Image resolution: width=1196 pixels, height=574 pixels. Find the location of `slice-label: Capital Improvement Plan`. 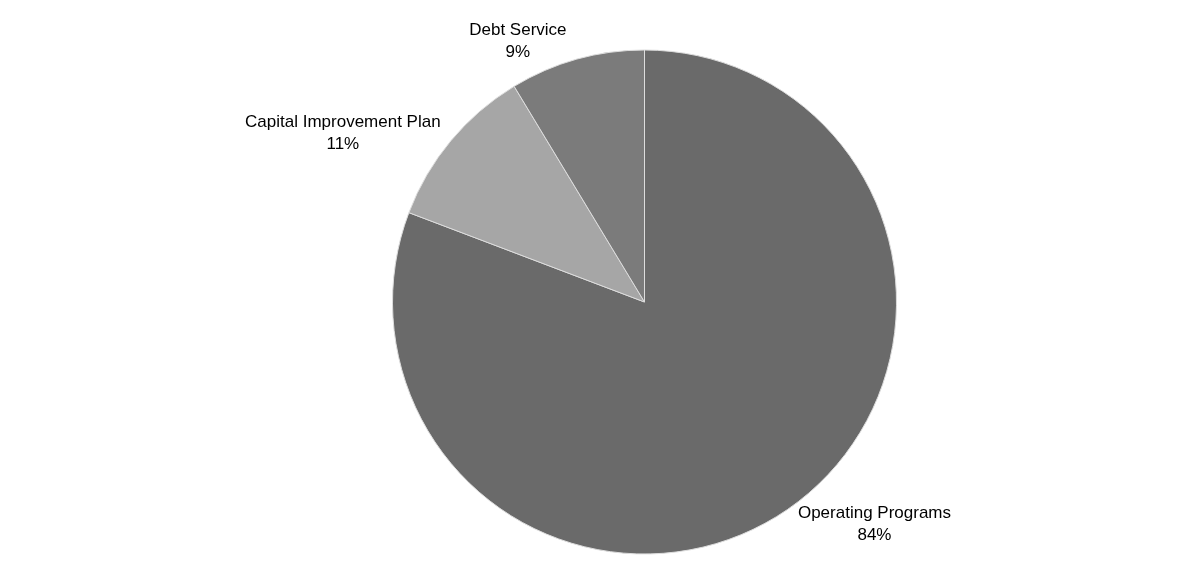

slice-label: Capital Improvement Plan is located at coordinates (343, 121).